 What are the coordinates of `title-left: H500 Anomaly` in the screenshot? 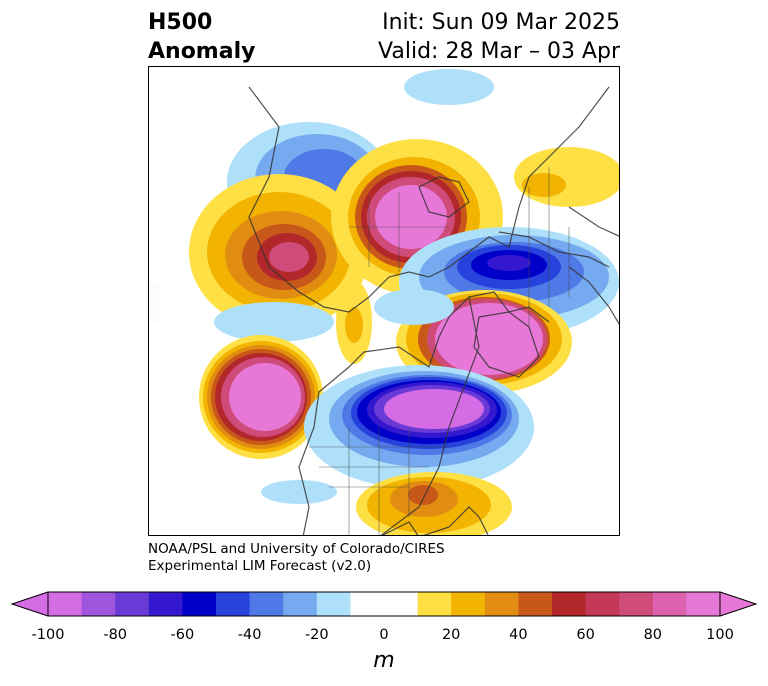 It's located at (201, 37).